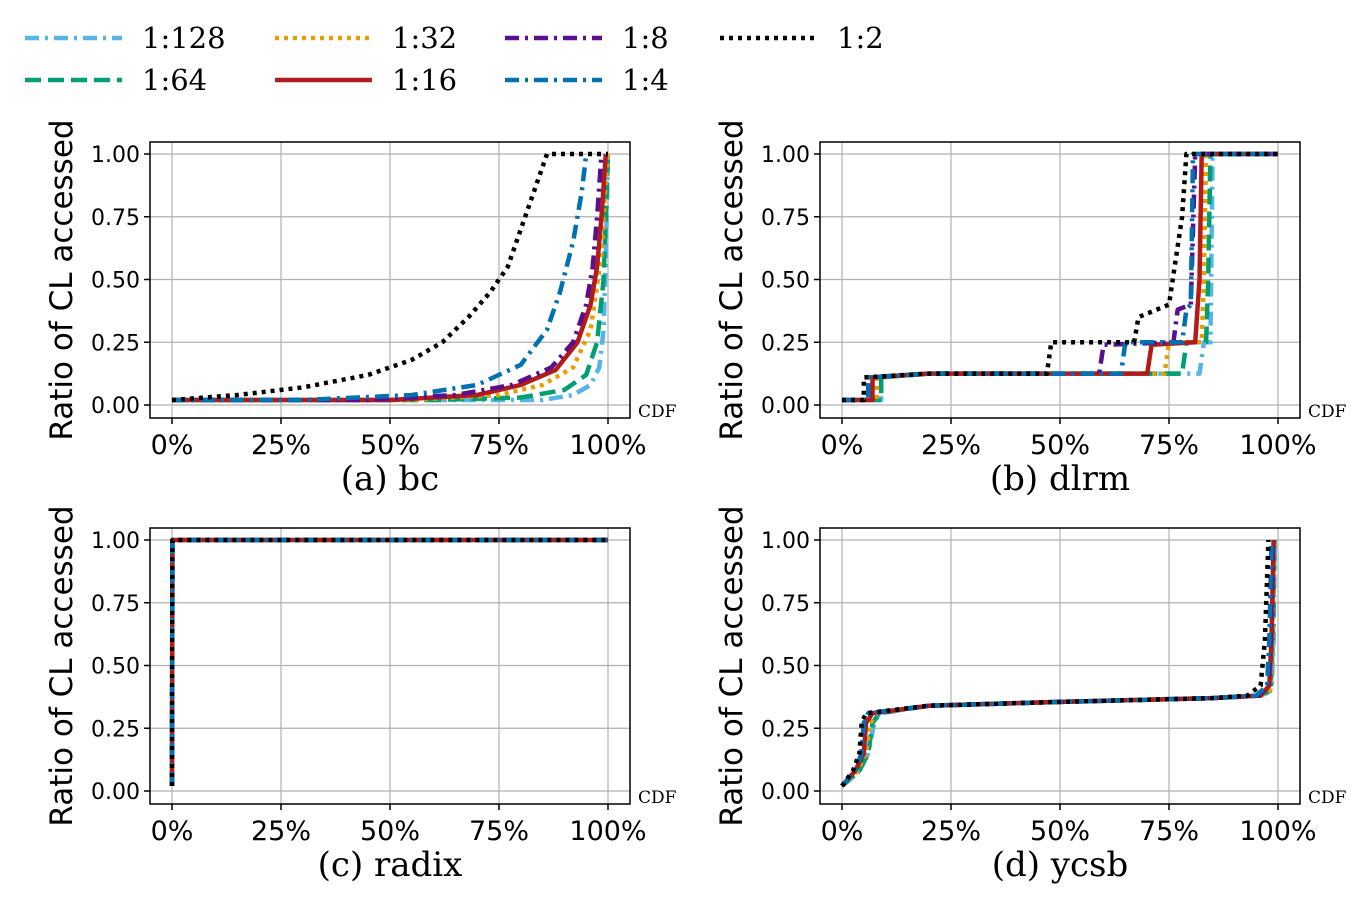 The height and width of the screenshot is (910, 1362). I want to click on subplot-title: (d) ycsb, so click(1060, 865).